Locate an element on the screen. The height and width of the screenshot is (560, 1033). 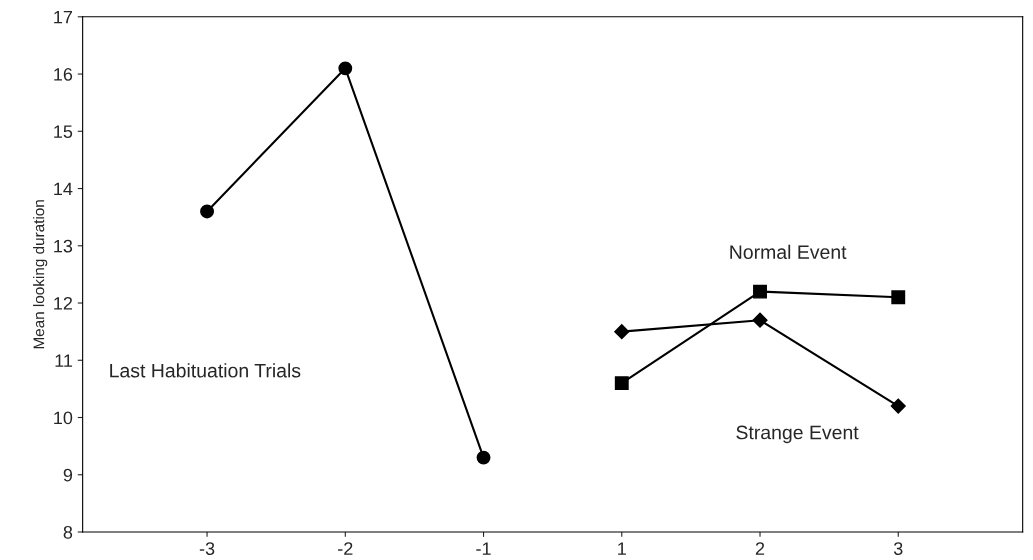
annotation: Strange Event is located at coordinates (797, 434).